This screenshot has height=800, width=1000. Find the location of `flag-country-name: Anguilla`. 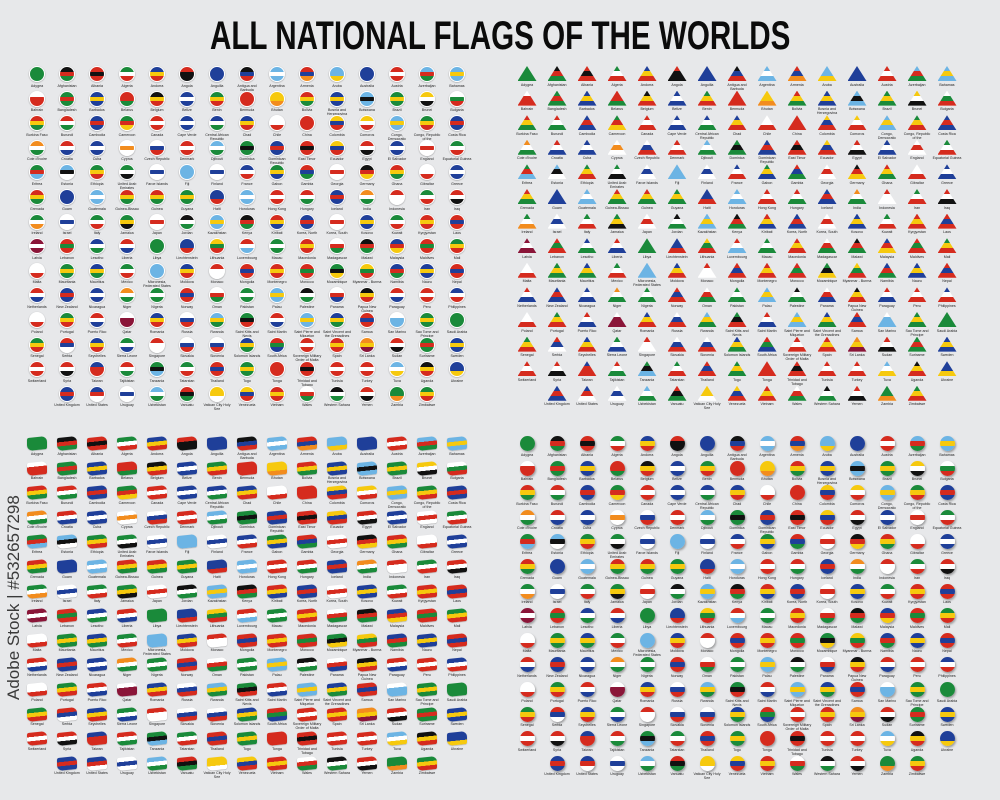

flag-country-name: Anguilla is located at coordinates (707, 454).